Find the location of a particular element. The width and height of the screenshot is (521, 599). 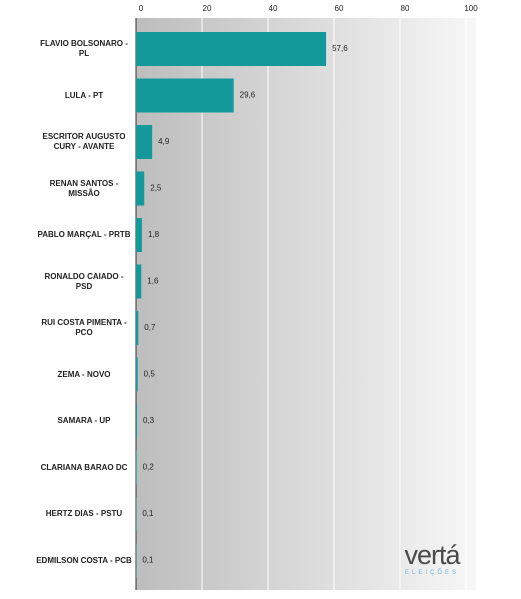

data-label: 29,6 is located at coordinates (248, 95).